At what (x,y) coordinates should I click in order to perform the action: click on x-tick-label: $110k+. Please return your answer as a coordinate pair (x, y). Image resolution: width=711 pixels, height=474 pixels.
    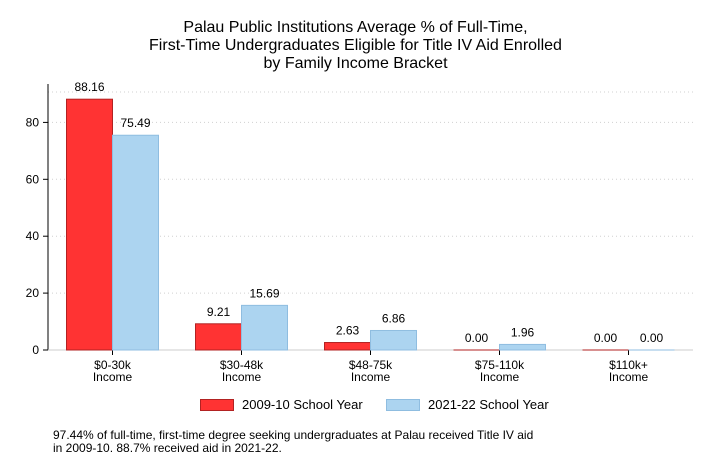
    Looking at the image, I should click on (628, 365).